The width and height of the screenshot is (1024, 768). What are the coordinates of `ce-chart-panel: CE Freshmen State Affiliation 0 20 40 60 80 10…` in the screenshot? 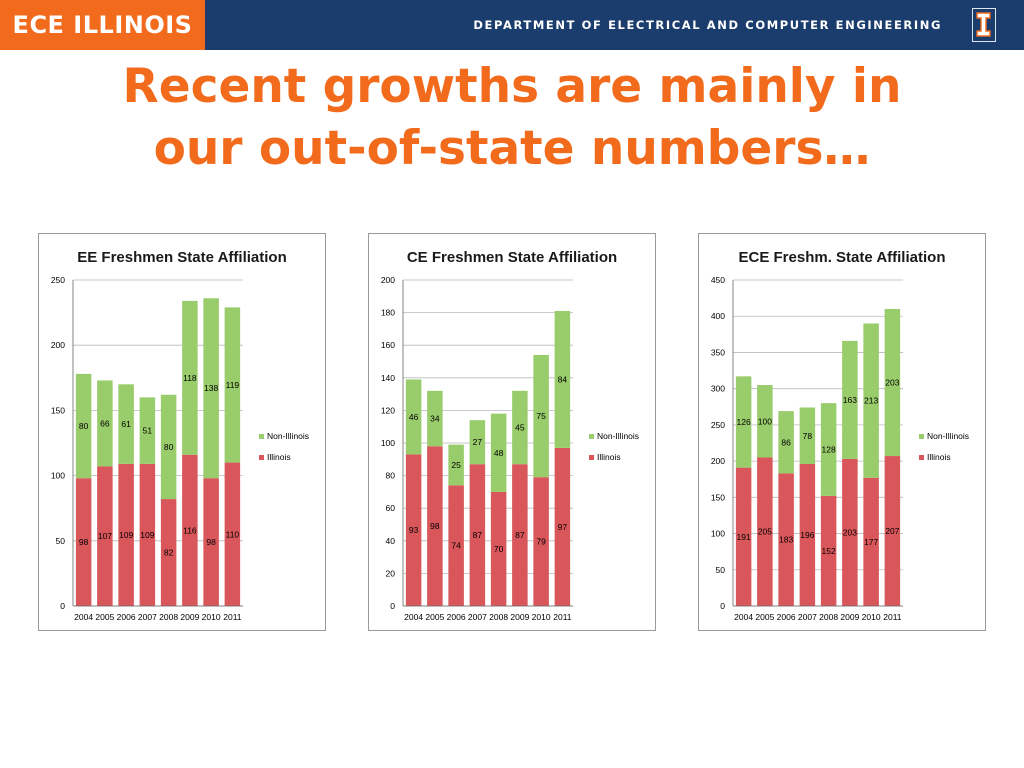 It's located at (512, 432).